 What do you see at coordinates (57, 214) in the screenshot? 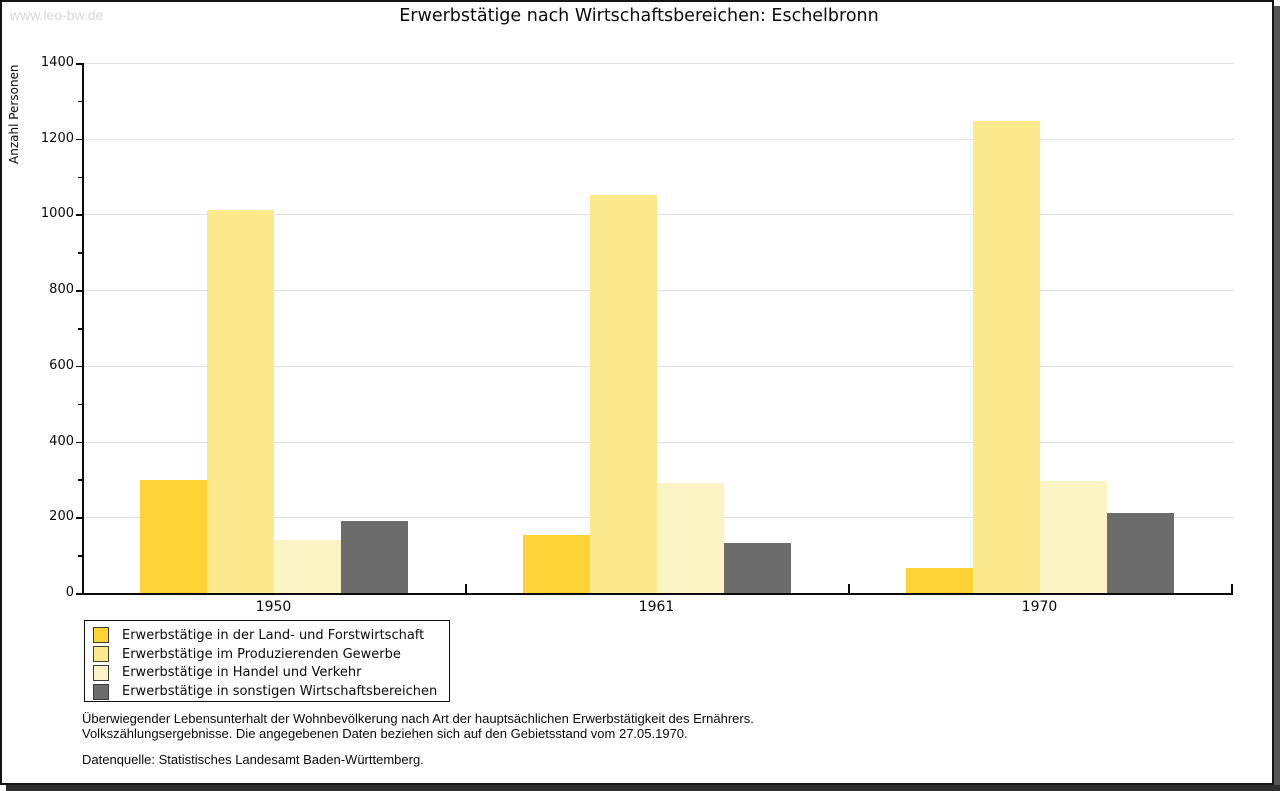
I see `y-tick-label: 1000` at bounding box center [57, 214].